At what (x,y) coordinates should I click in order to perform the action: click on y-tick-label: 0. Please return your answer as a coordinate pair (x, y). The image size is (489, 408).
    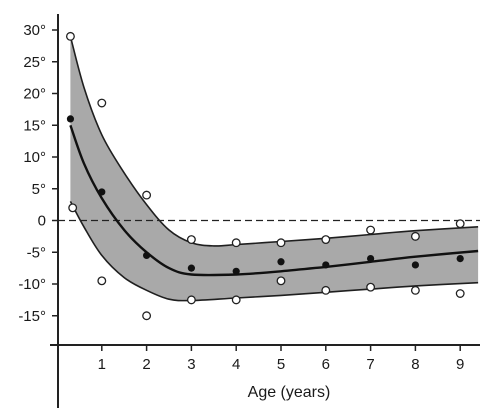
    Looking at the image, I should click on (42, 221).